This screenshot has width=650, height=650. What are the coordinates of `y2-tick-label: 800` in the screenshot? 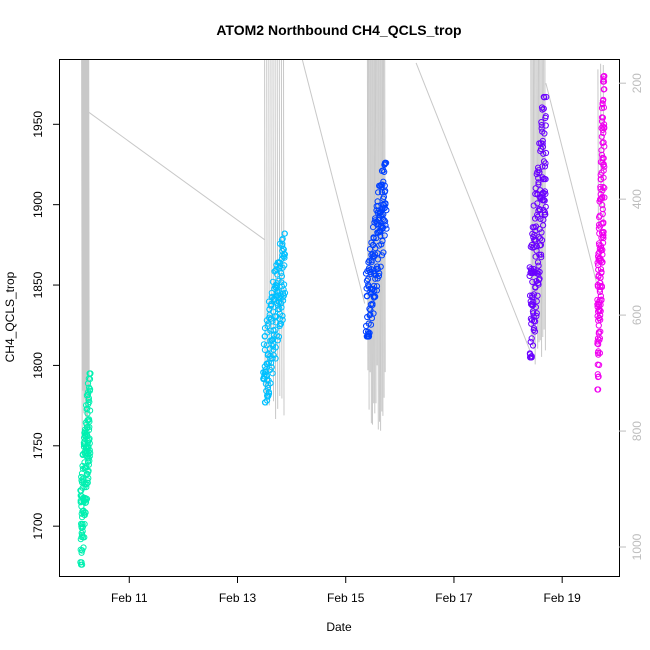 It's located at (637, 431).